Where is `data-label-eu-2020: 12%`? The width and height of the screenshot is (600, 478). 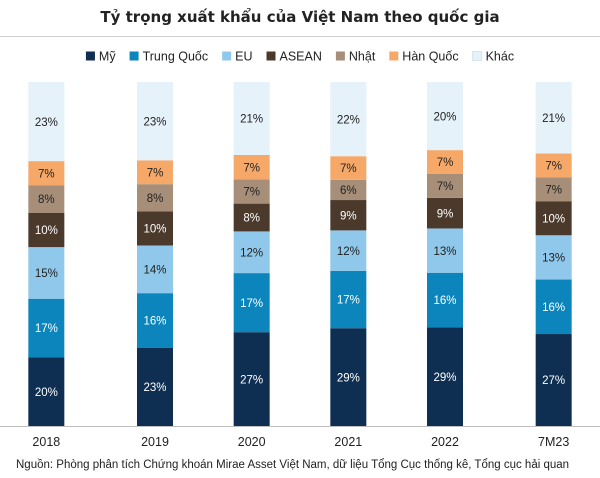 data-label-eu-2020: 12% is located at coordinates (251, 253).